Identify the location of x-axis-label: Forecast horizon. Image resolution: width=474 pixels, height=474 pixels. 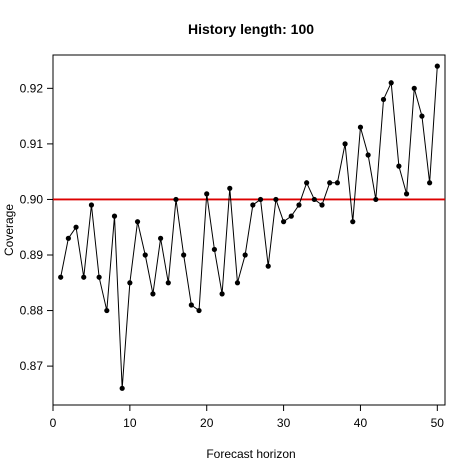
(250, 454).